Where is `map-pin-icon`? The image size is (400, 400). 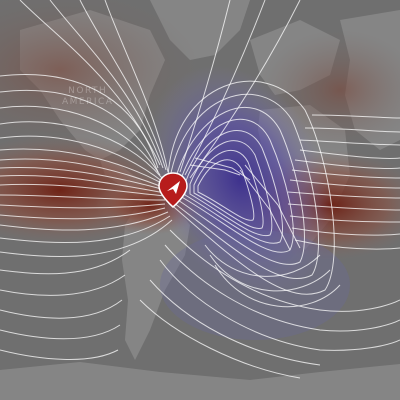
map-pin-icon is located at coordinates (173, 190).